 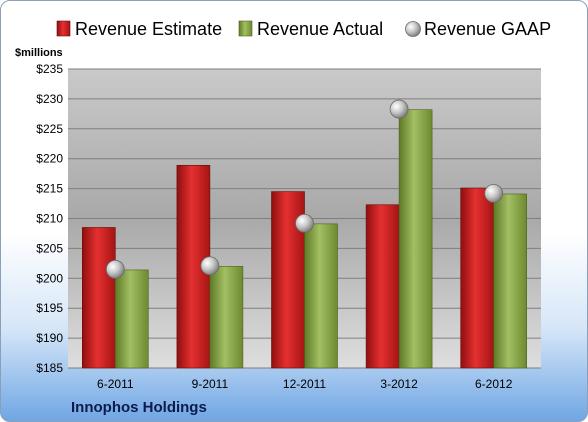 What do you see at coordinates (494, 384) in the screenshot?
I see `x-tick-label: 6-2012` at bounding box center [494, 384].